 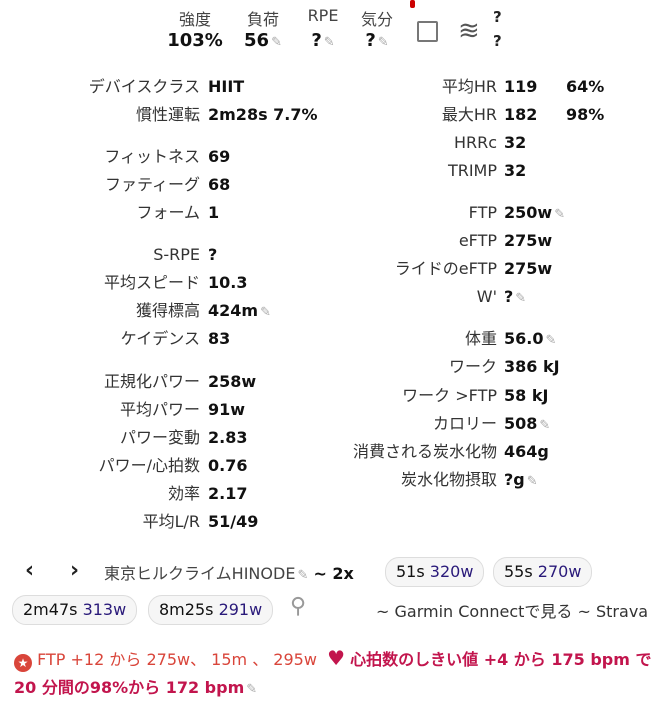 What do you see at coordinates (262, 19) in the screenshot?
I see `header-label: 負荷` at bounding box center [262, 19].